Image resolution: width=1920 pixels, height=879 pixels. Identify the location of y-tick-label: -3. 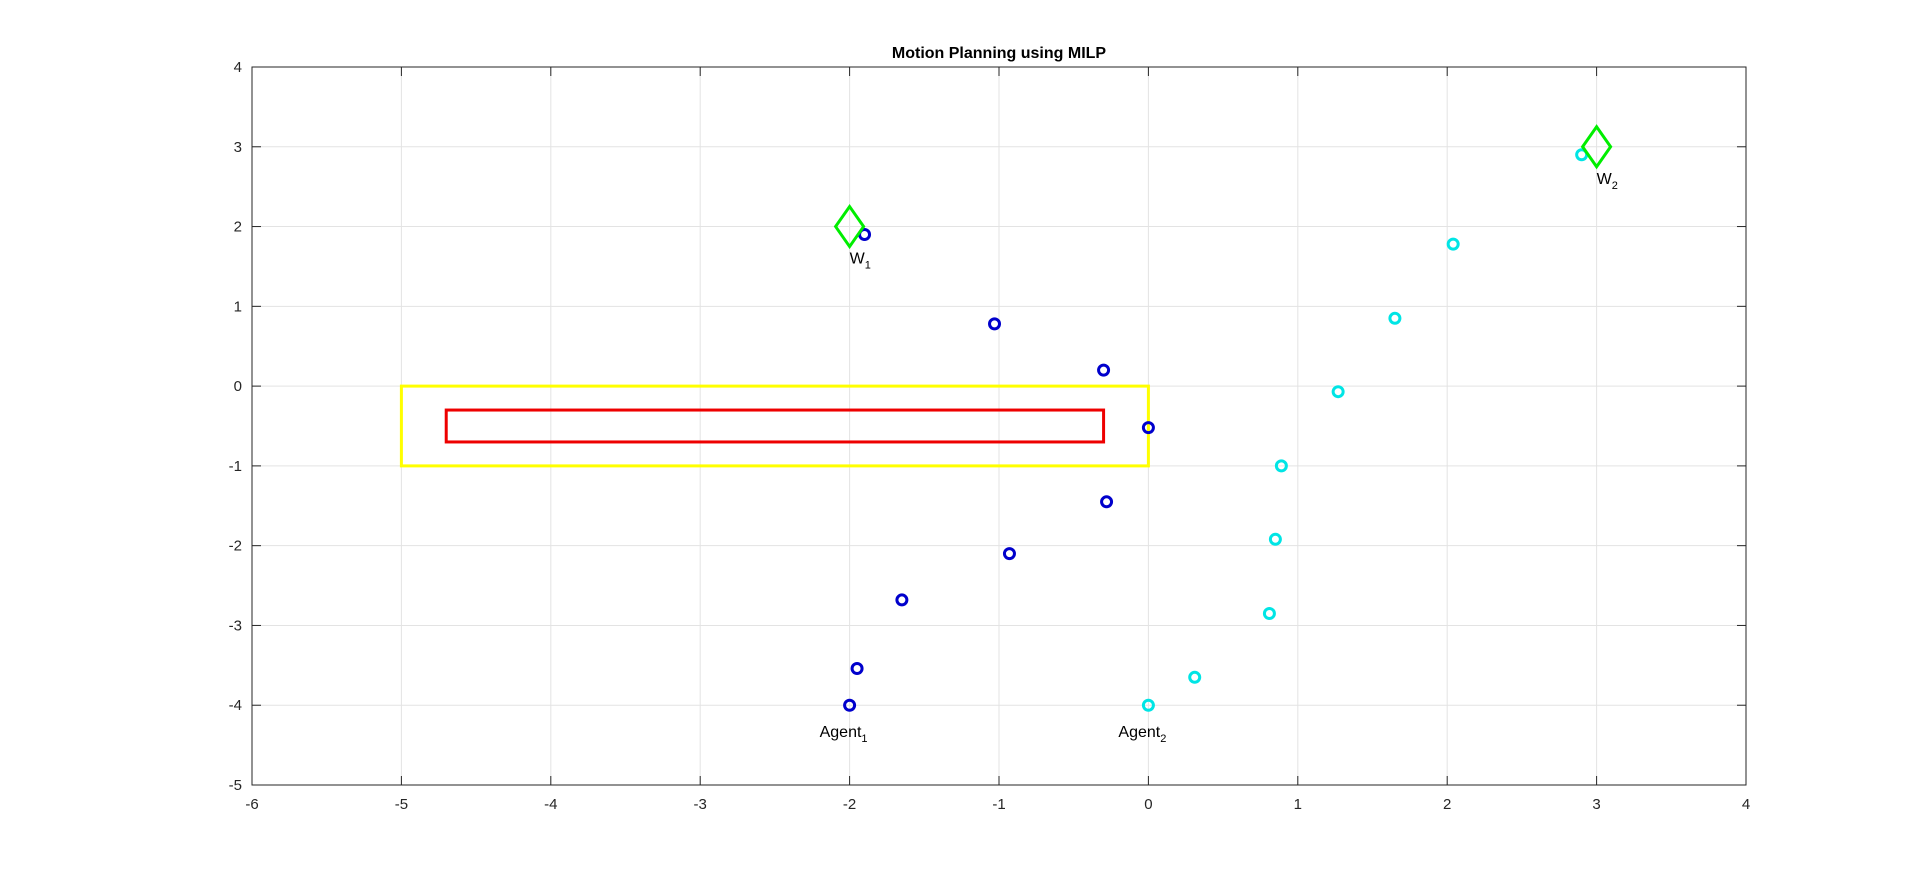
(235, 625).